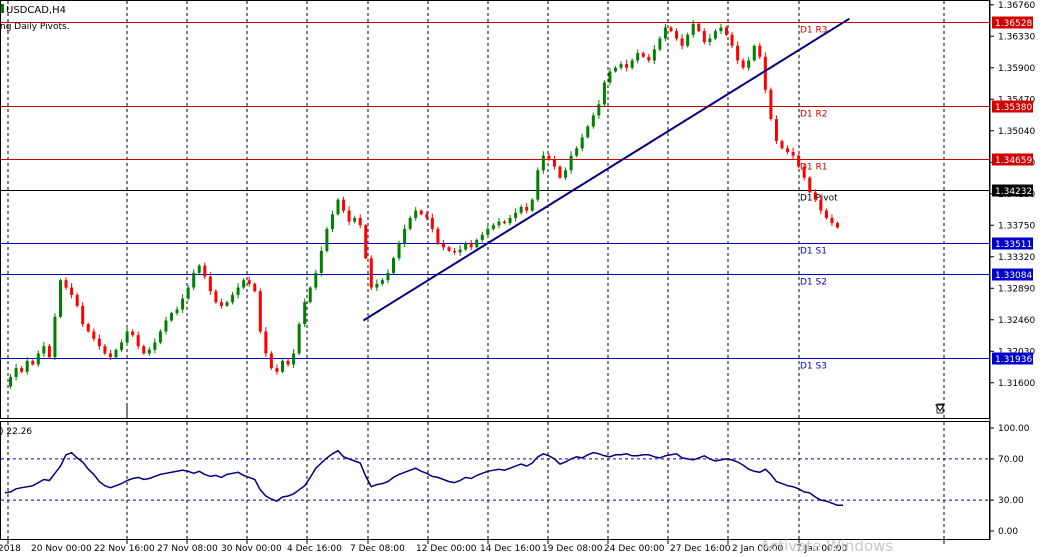 The width and height of the screenshot is (1043, 557). What do you see at coordinates (423, 478) in the screenshot?
I see `oscillator-line` at bounding box center [423, 478].